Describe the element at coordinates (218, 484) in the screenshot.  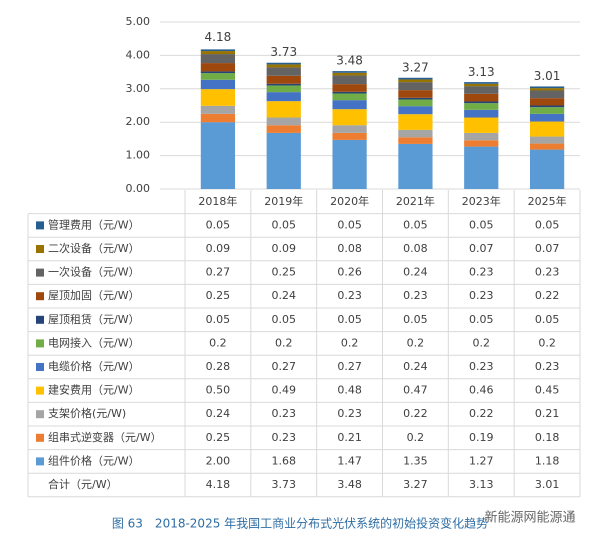
I see `table-cell: 4.18` at that location.